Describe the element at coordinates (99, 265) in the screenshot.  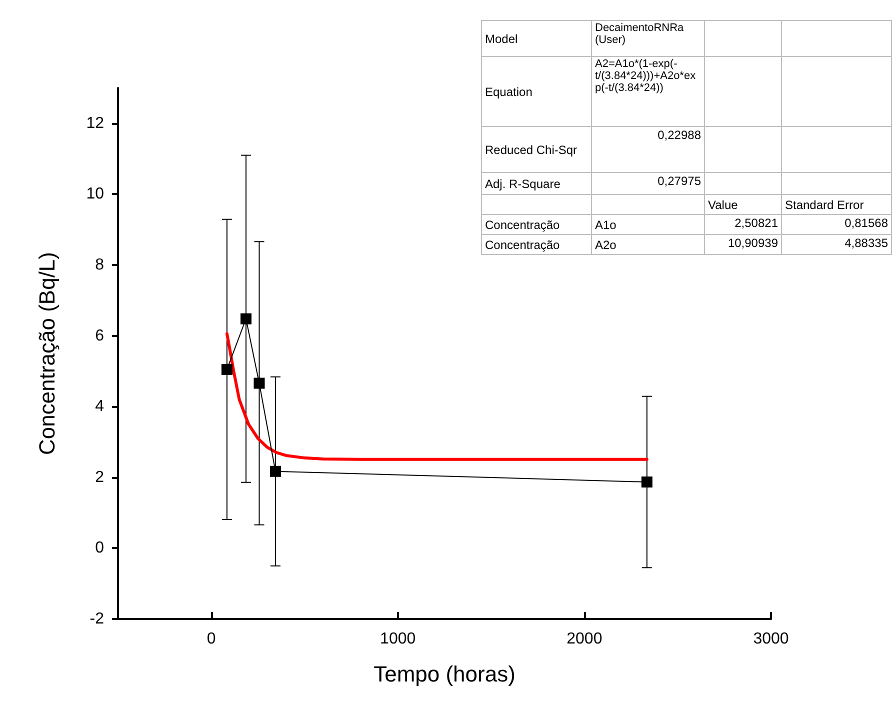
I see `y-tick-label: 8` at that location.